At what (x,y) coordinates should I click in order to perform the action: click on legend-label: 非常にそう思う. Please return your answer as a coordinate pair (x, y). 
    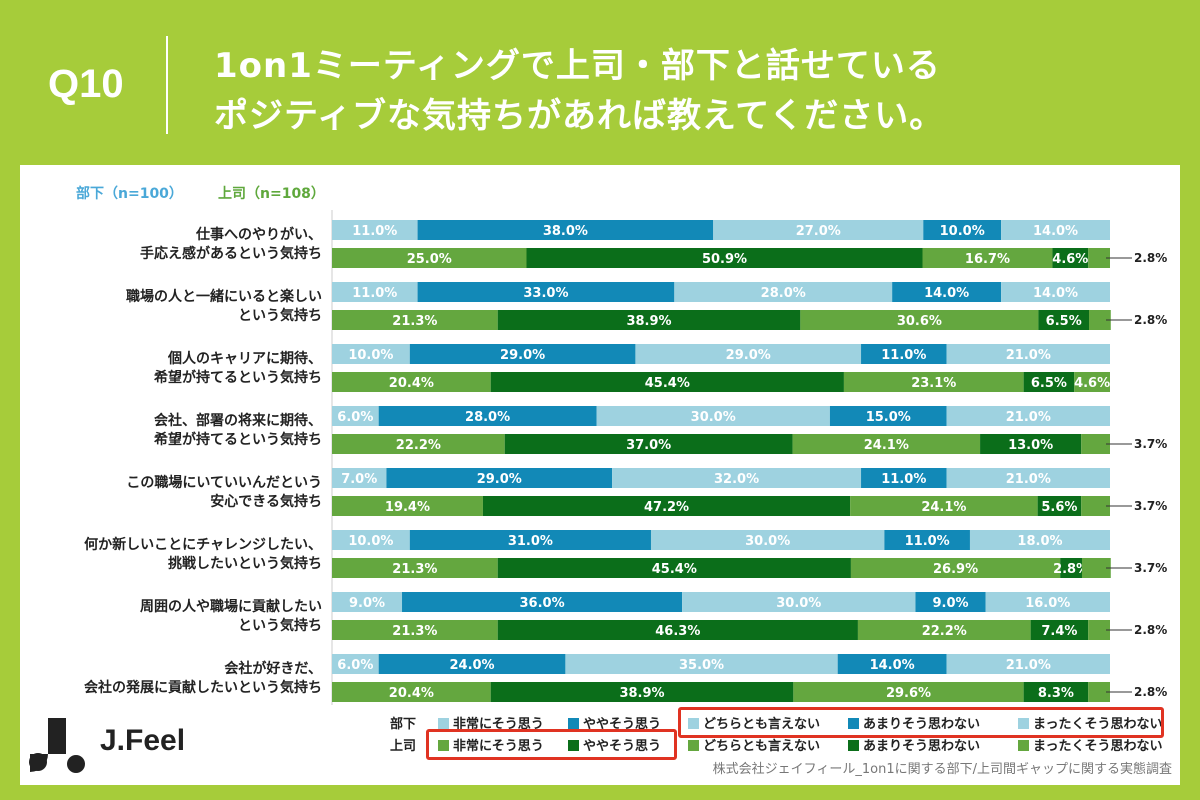
    Looking at the image, I should click on (498, 724).